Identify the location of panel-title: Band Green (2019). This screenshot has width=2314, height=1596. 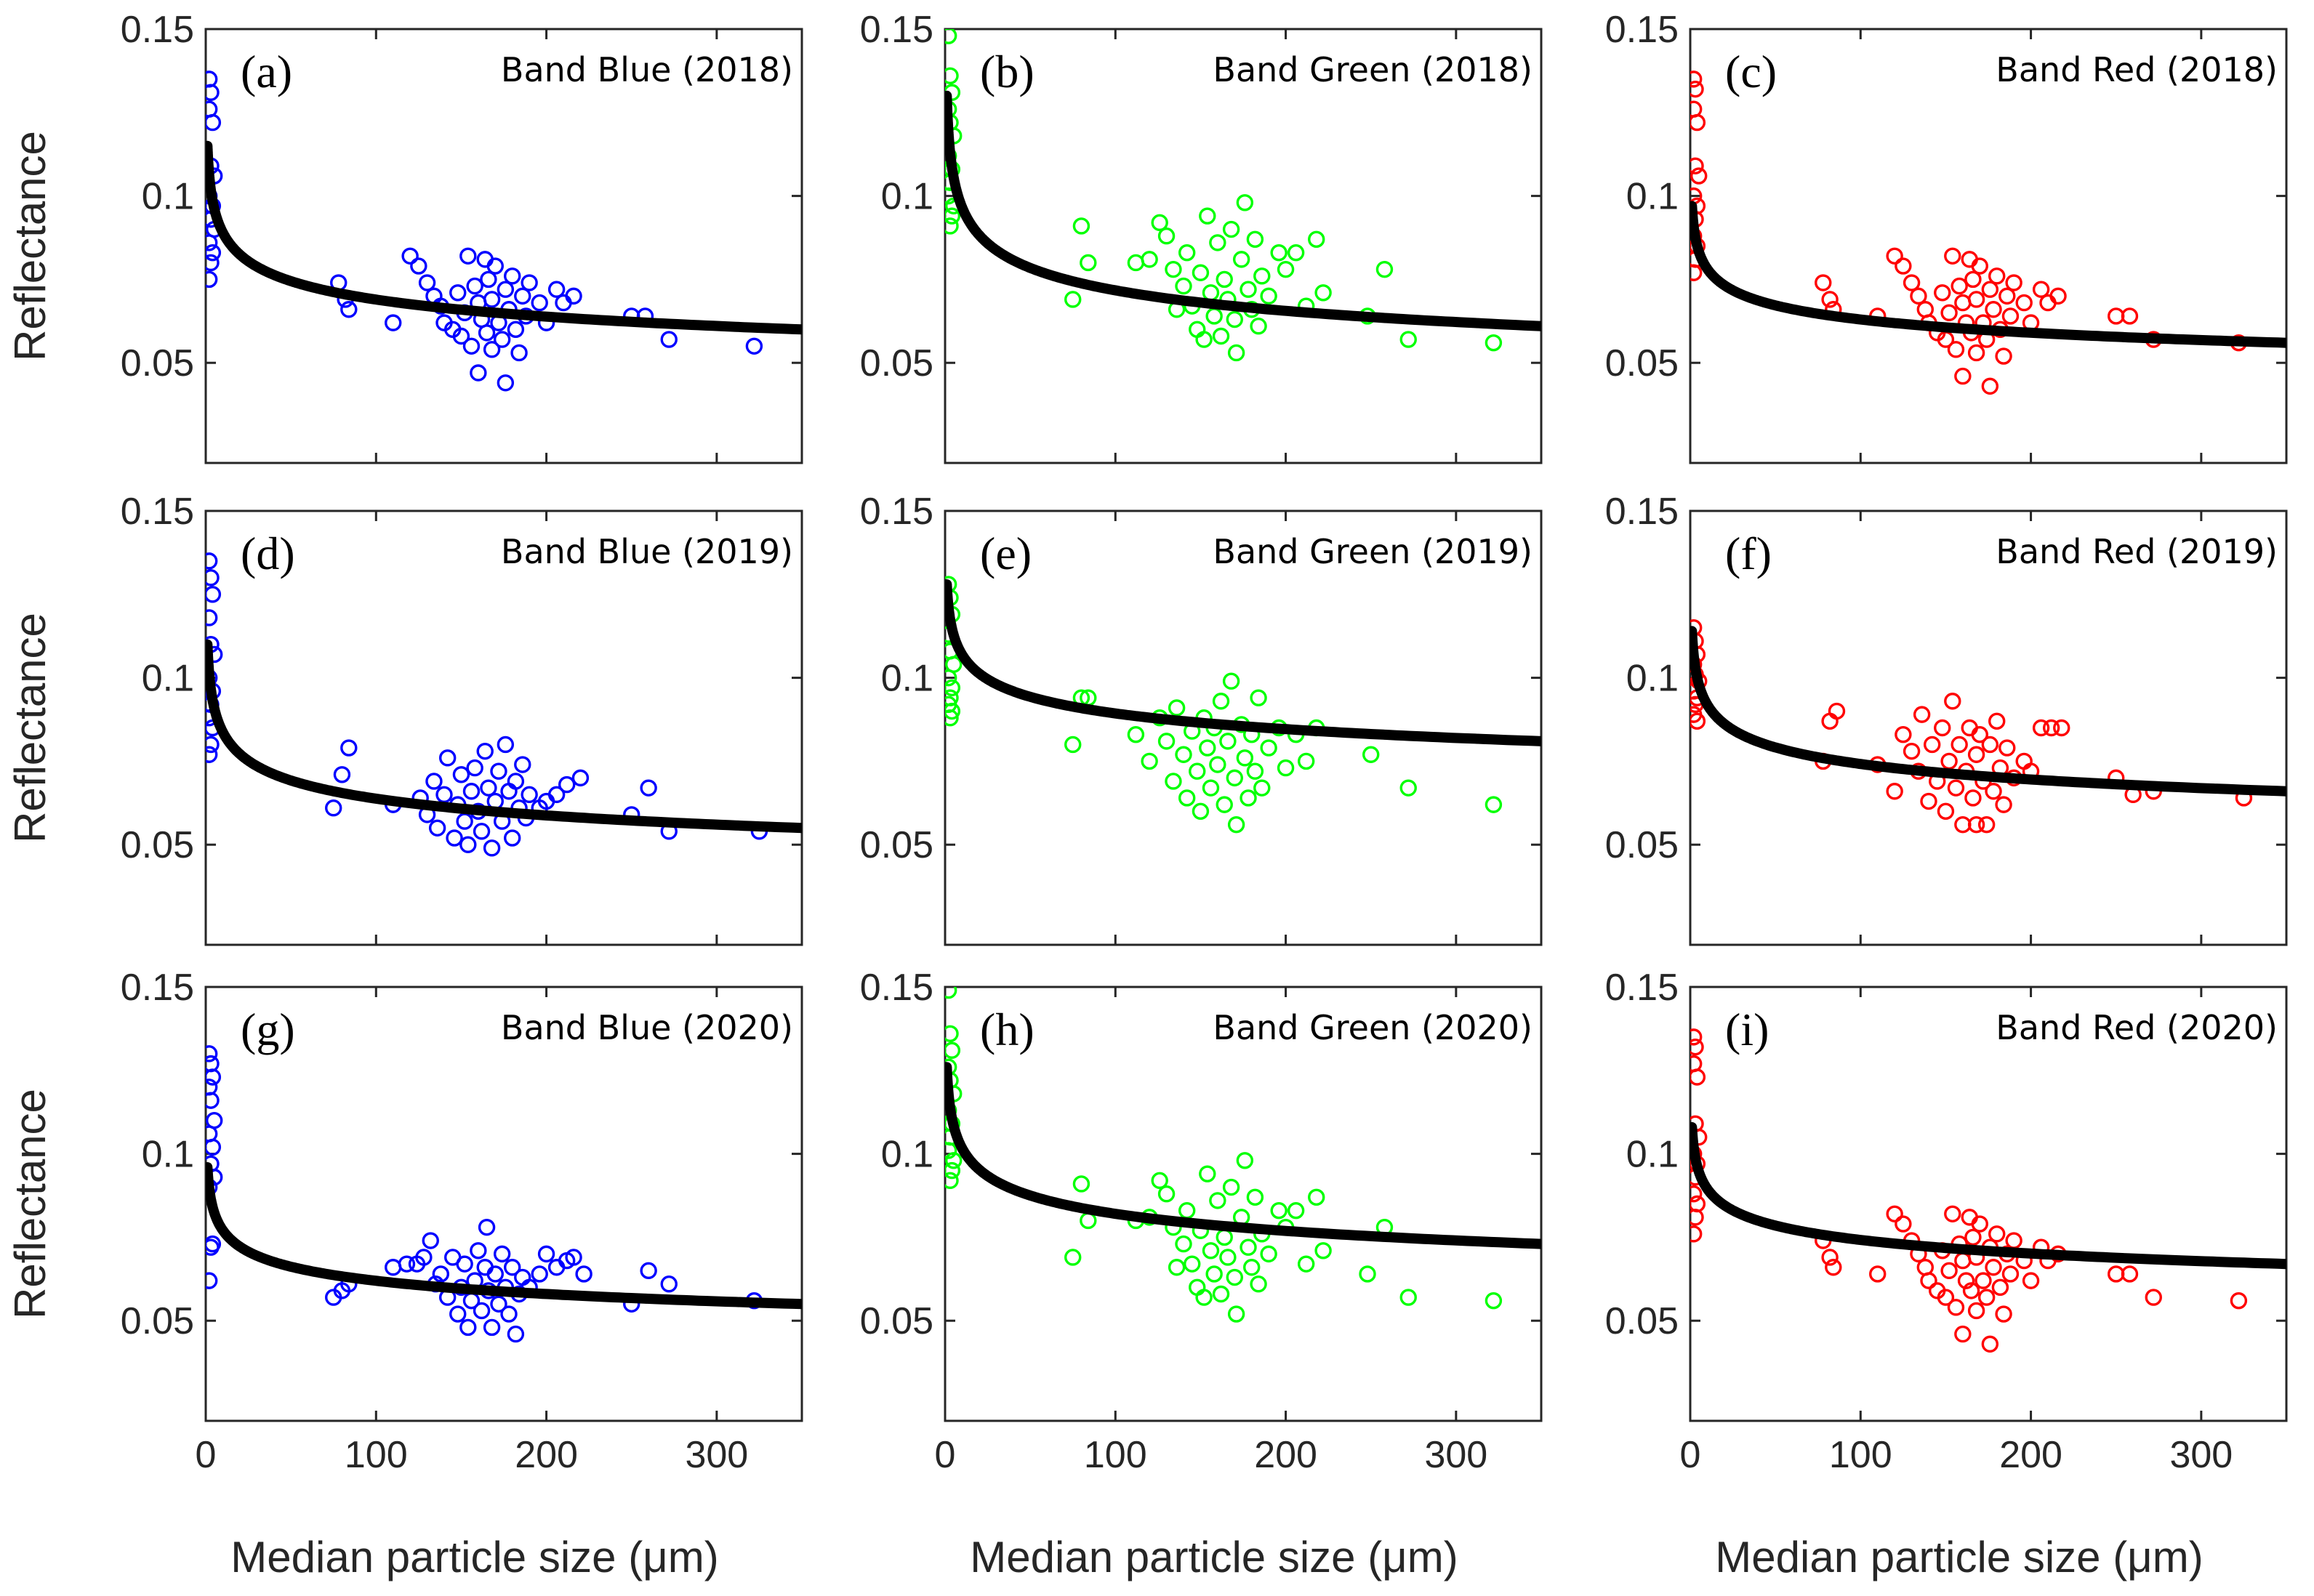
(1372, 552).